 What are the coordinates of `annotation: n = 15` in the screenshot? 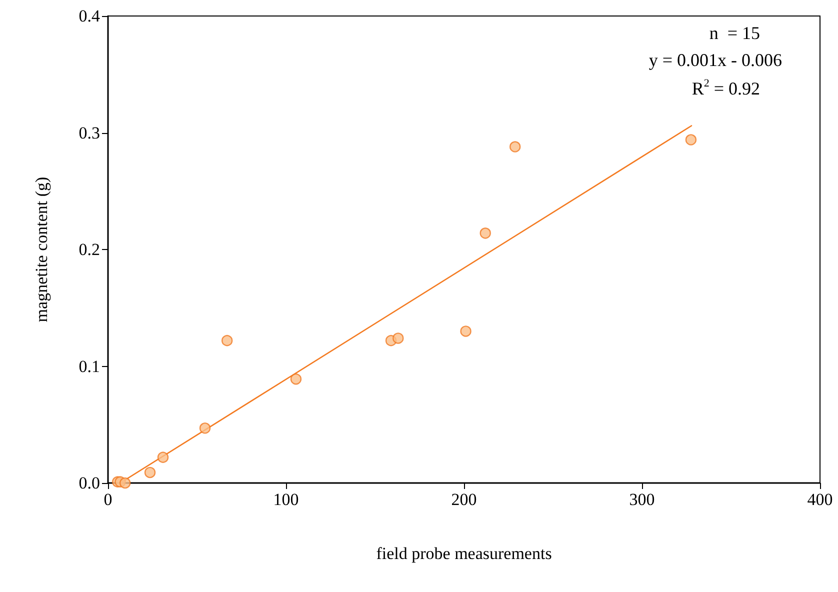 It's located at (734, 33).